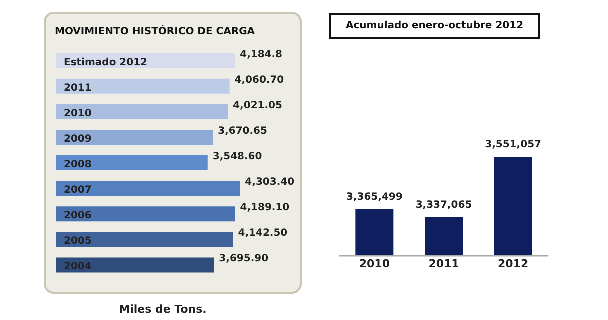  I want to click on x-tick-label: 2010, so click(374, 264).